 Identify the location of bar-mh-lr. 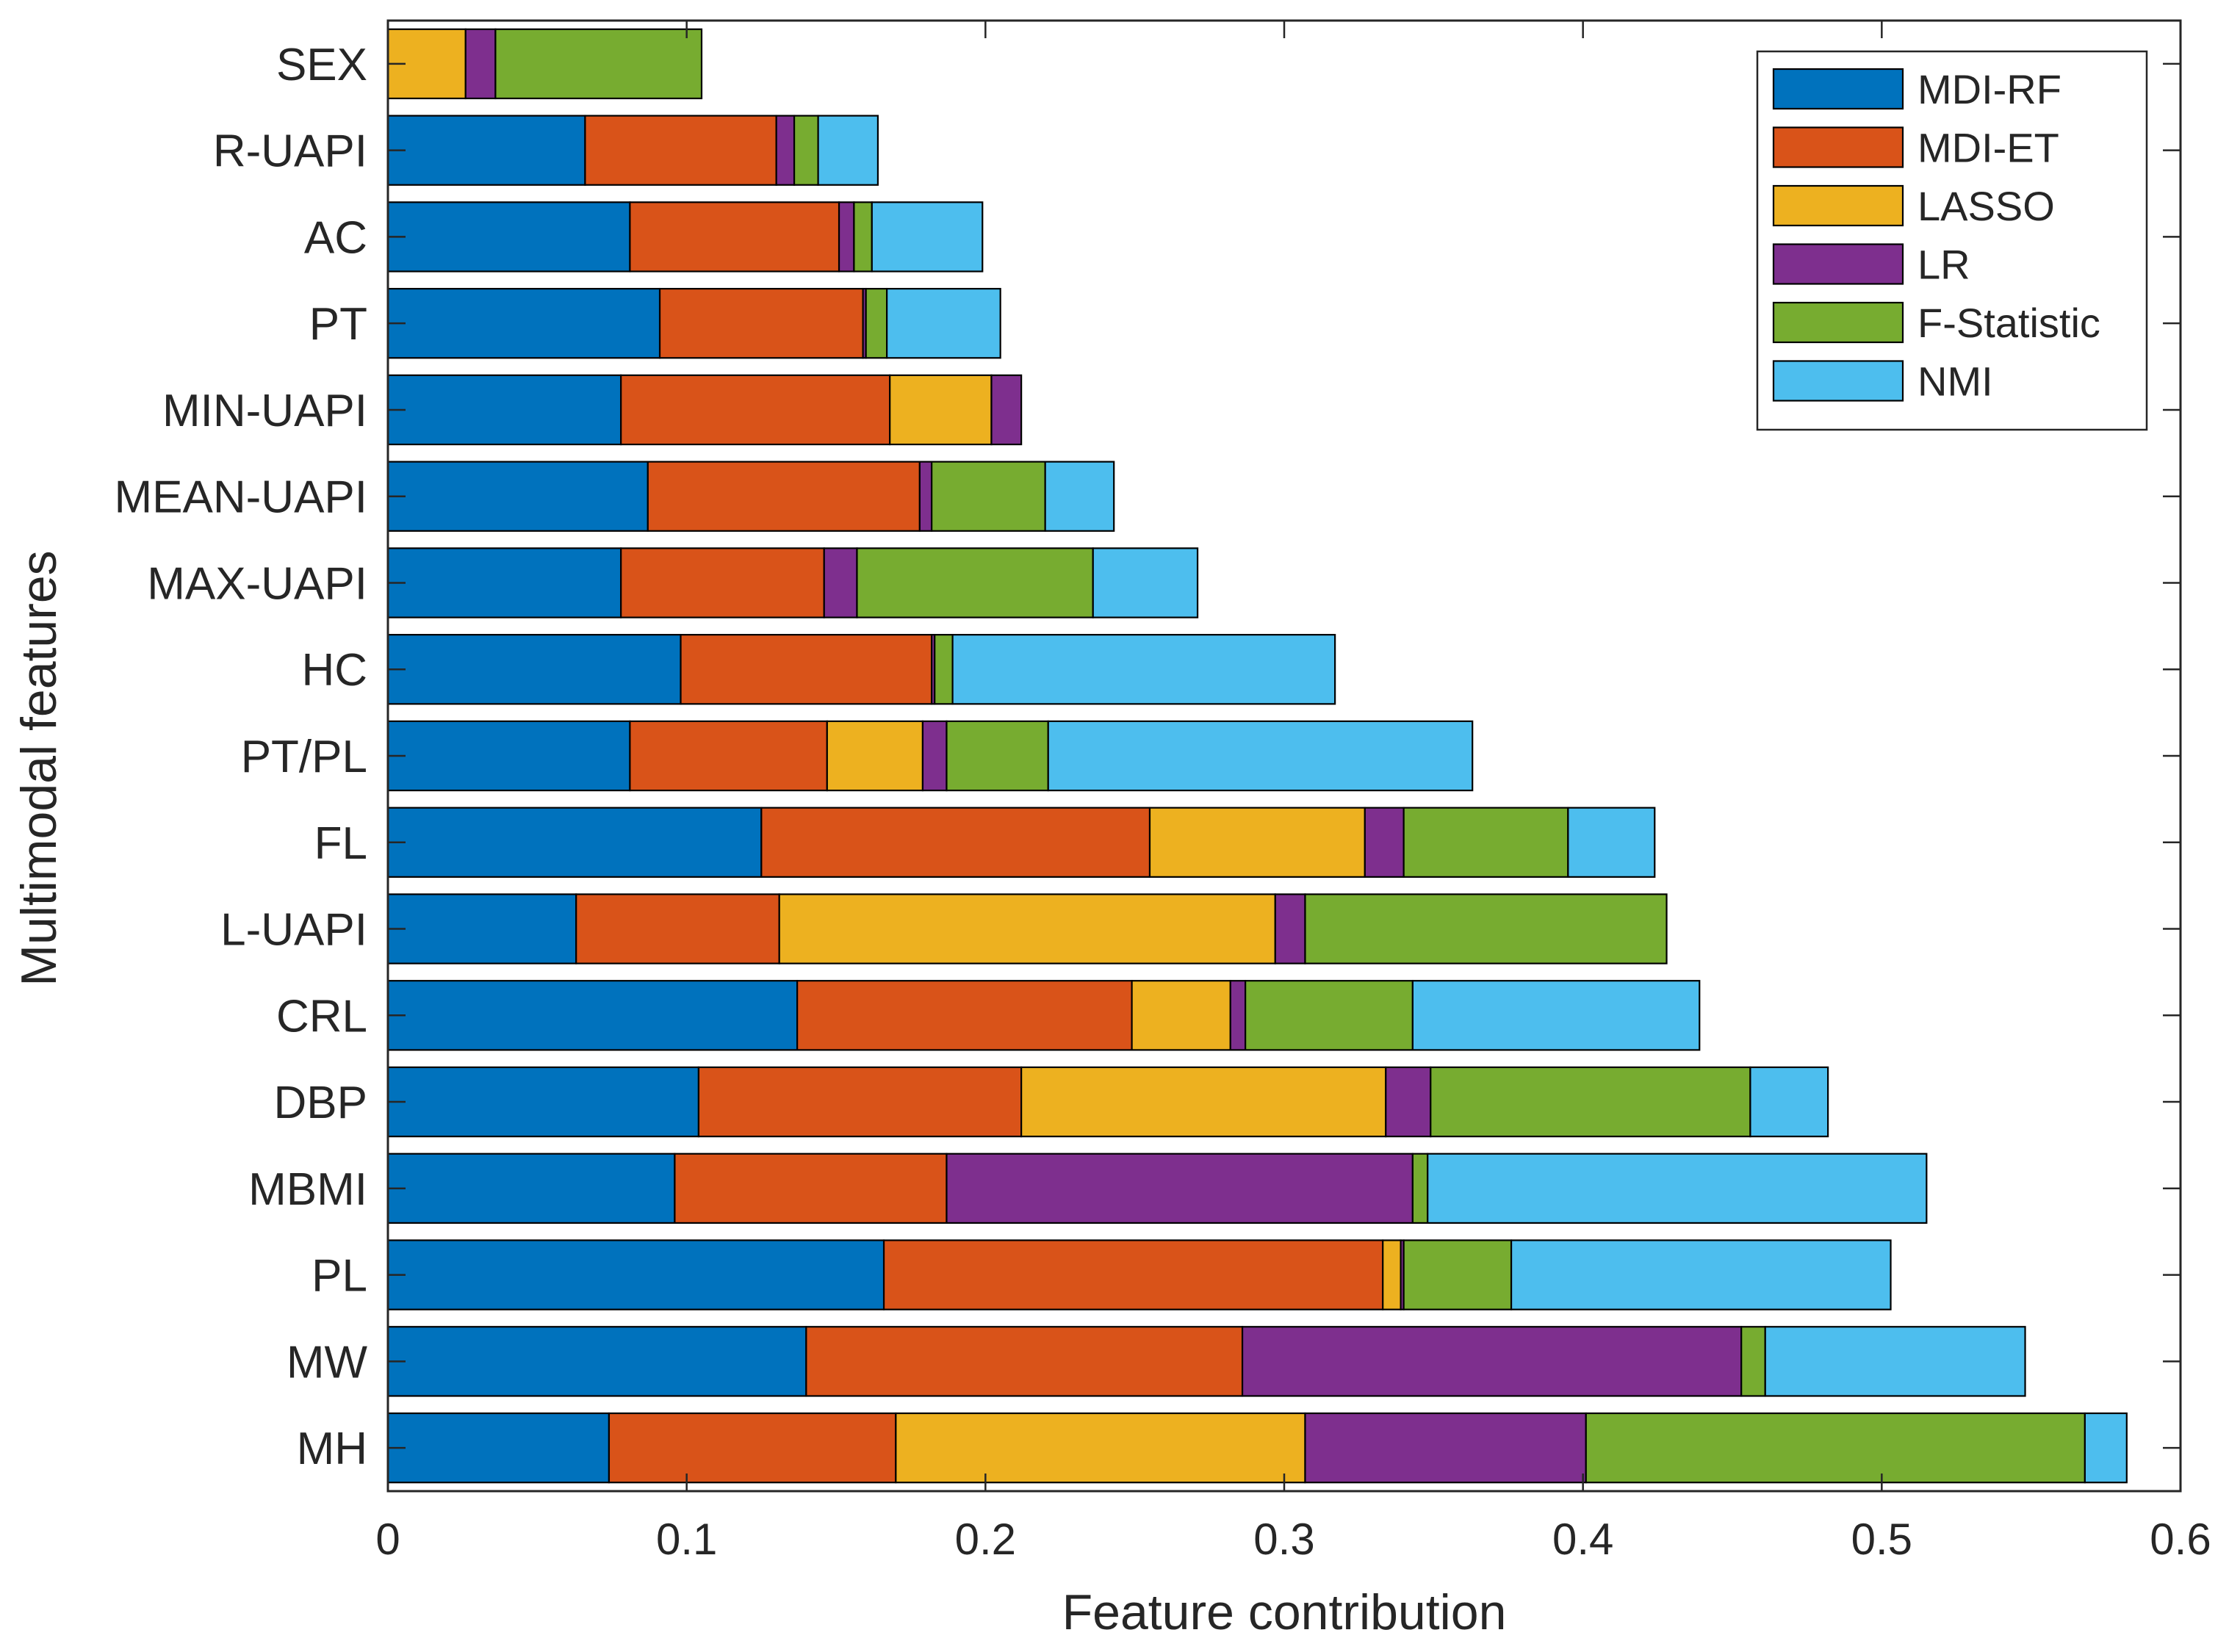
(1445, 1448).